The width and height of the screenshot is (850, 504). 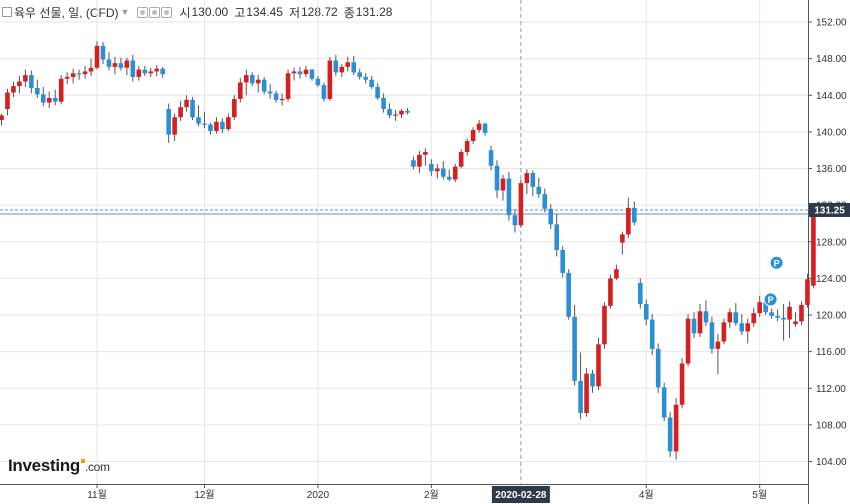 I want to click on compare-icon, so click(x=155, y=12).